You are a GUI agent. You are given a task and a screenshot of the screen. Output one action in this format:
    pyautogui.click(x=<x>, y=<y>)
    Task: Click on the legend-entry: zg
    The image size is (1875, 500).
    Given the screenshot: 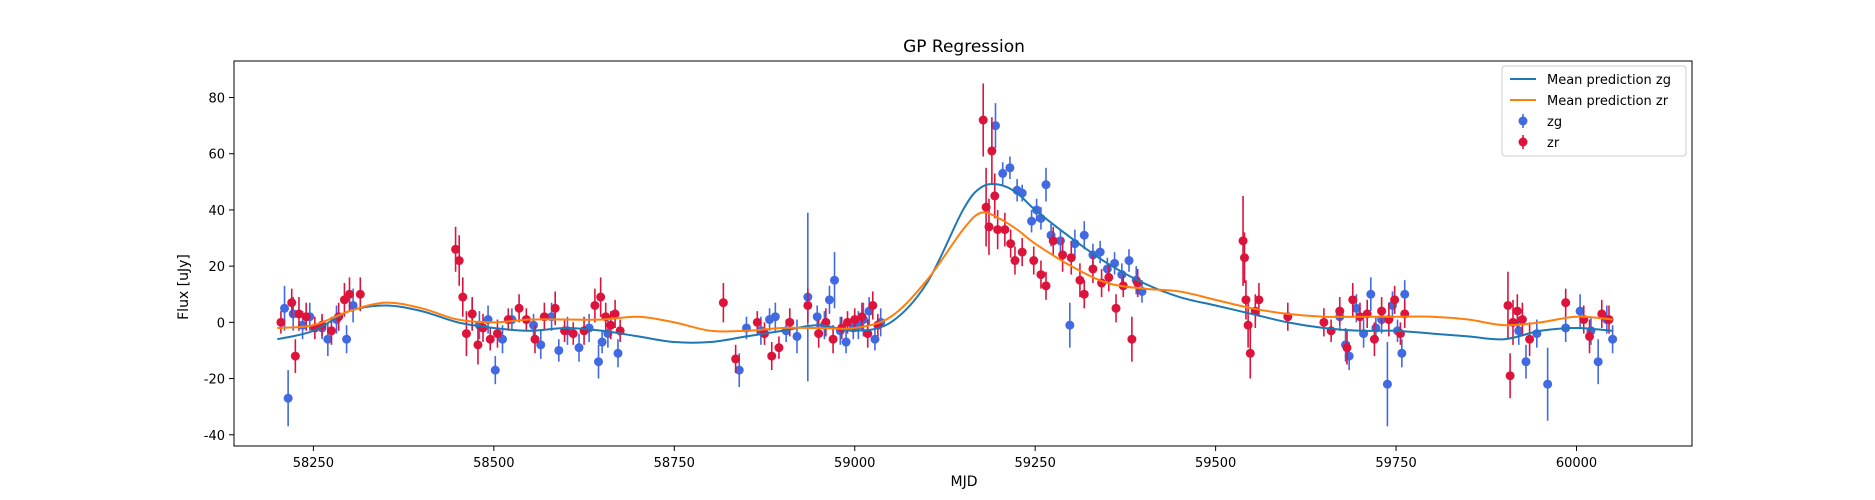 What is the action you would take?
    pyautogui.click(x=1540, y=122)
    